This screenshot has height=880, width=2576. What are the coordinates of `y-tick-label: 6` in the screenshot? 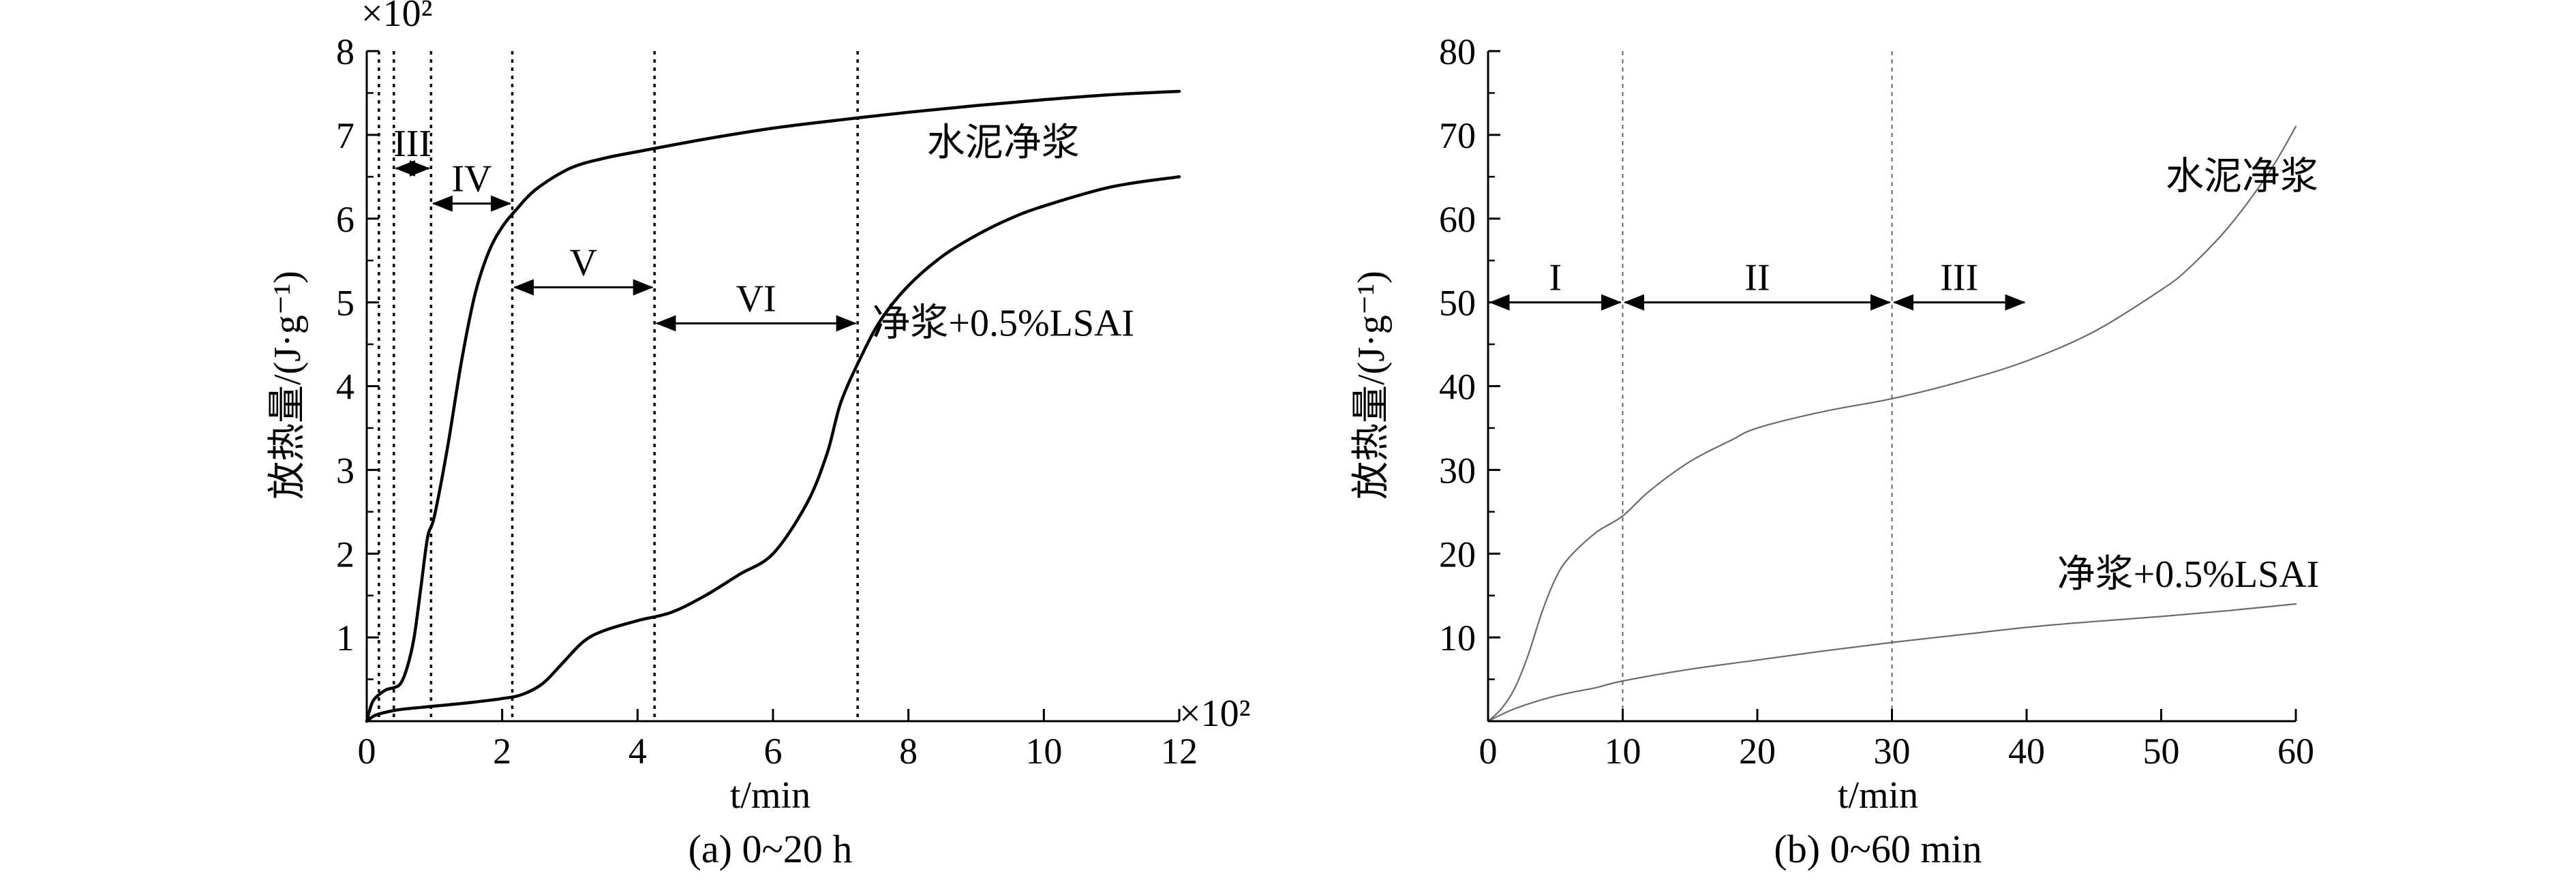 It's located at (345, 220).